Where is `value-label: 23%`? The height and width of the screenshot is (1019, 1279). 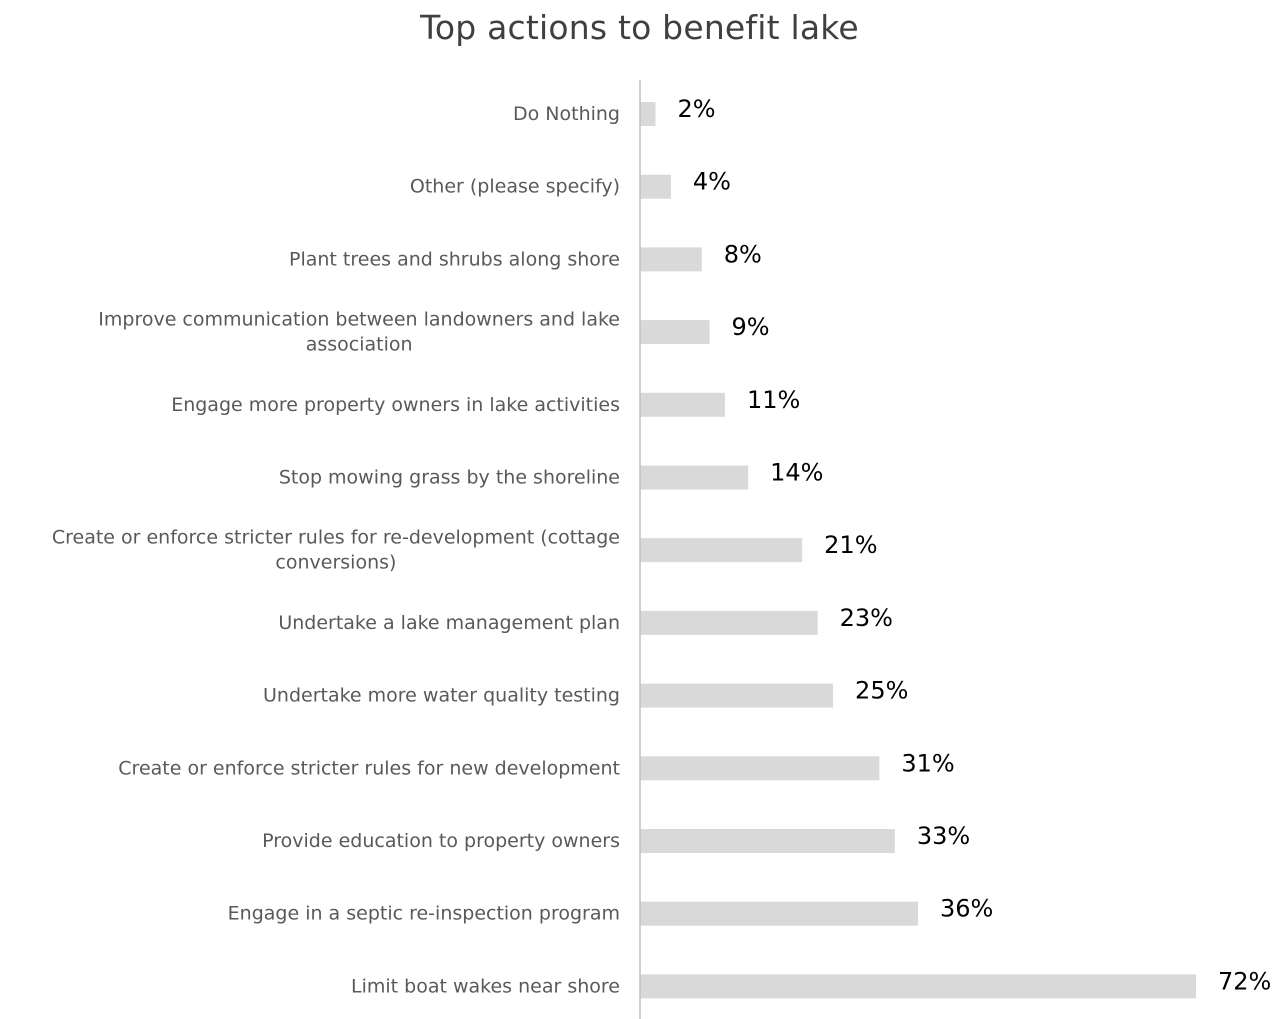 value-label: 23% is located at coordinates (866, 618).